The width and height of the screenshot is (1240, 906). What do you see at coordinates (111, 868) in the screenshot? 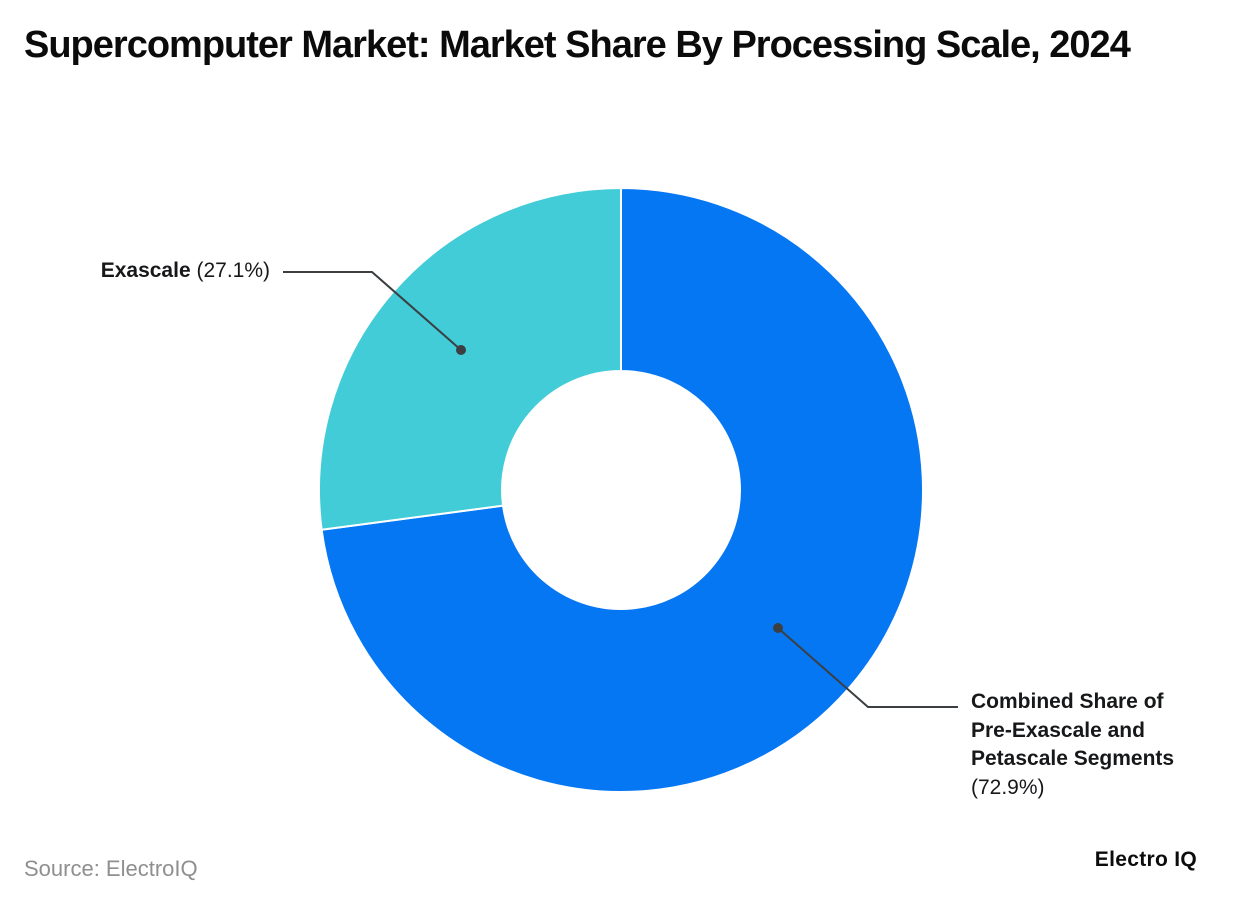
I see `source-label: Source: ElectroIQ` at bounding box center [111, 868].